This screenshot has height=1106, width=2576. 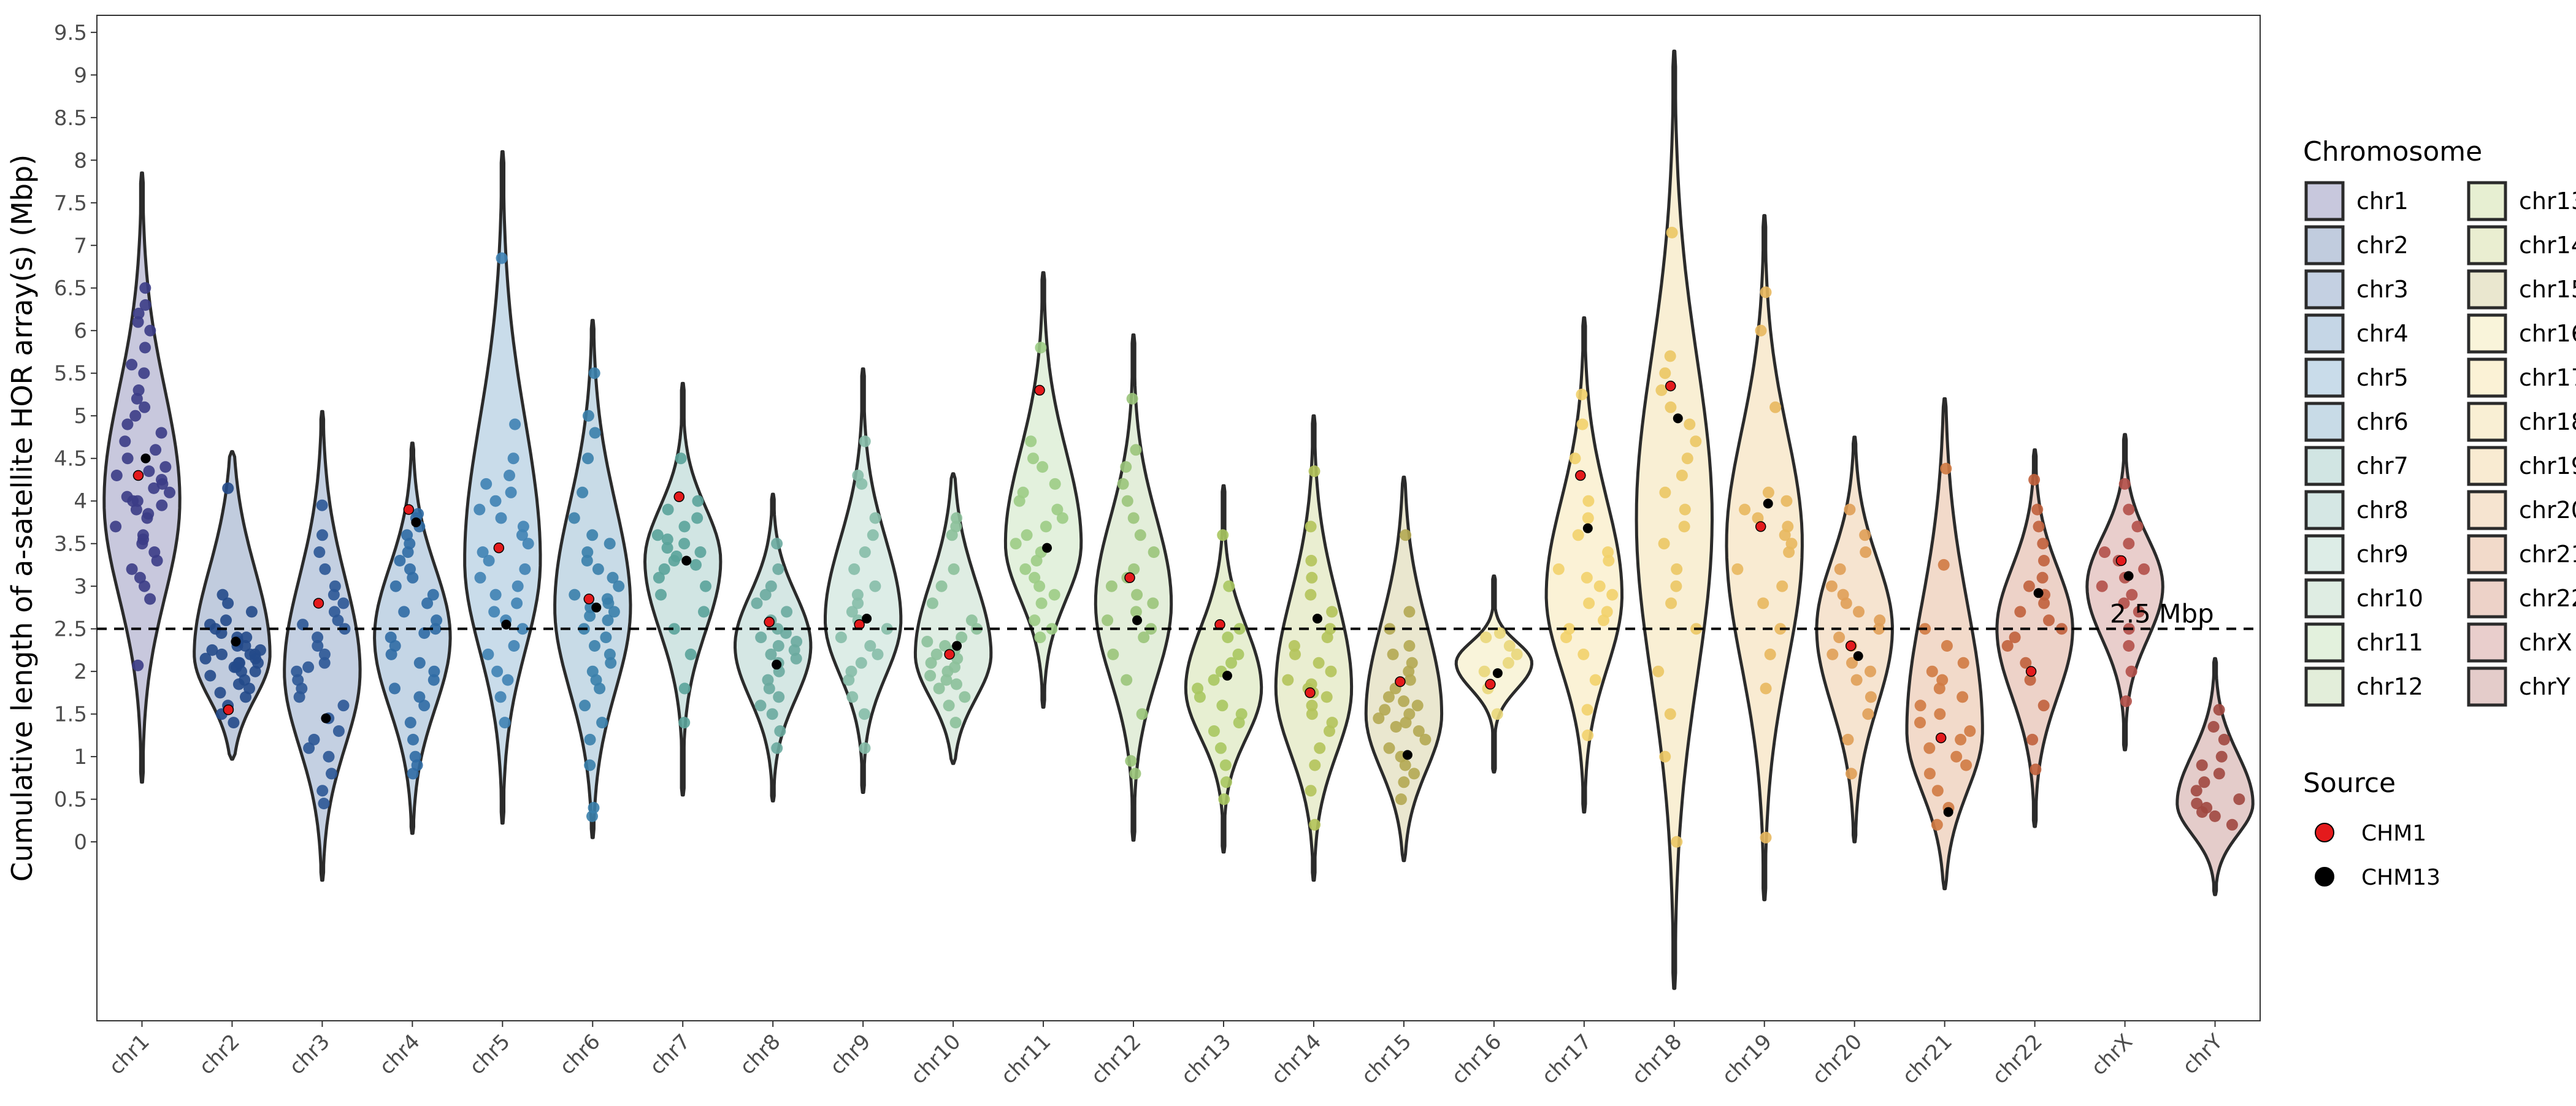 I want to click on legend-label-chrX: chrX, so click(x=2545, y=642).